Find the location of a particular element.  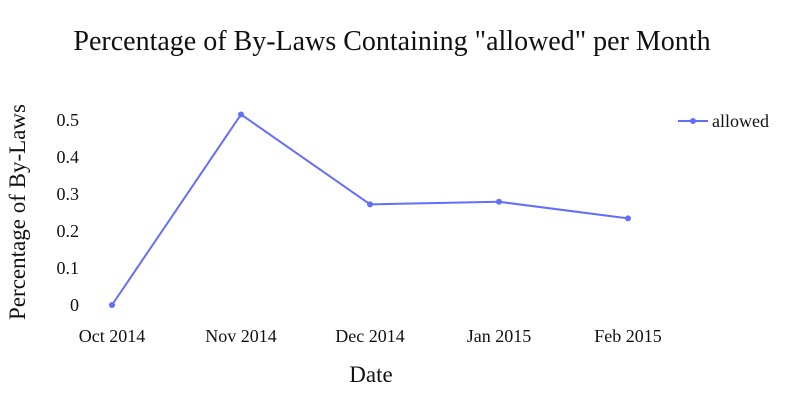

y-tick-label: 0.1 is located at coordinates (68, 268).